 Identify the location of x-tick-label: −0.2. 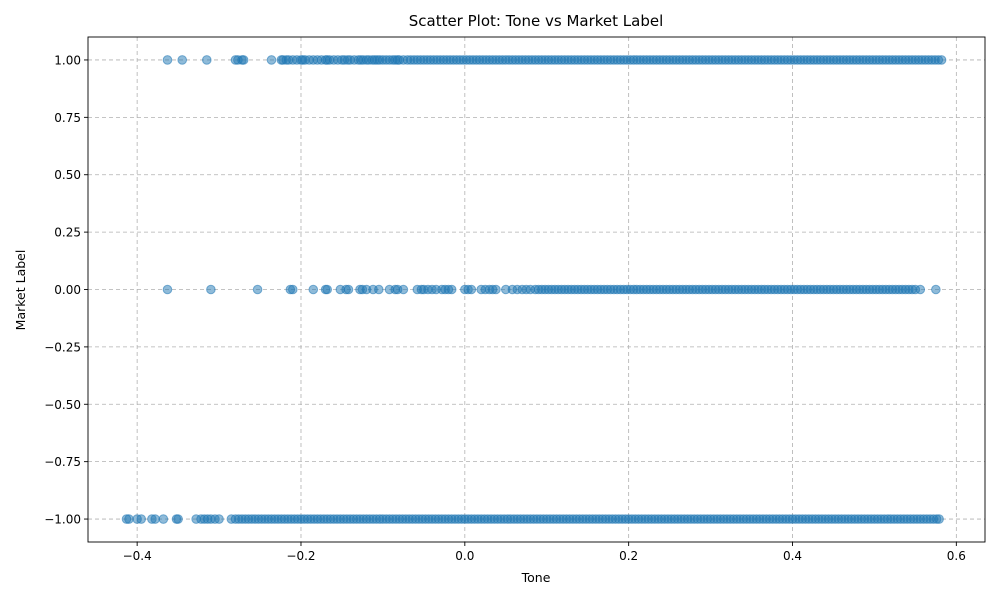
(300, 556).